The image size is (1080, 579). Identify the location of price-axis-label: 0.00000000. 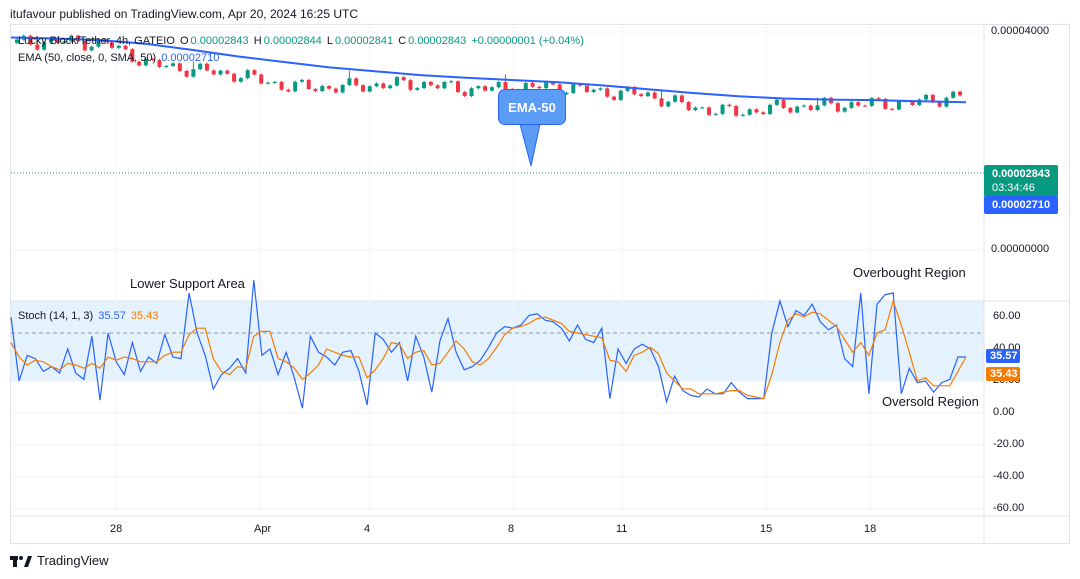
(1020, 249).